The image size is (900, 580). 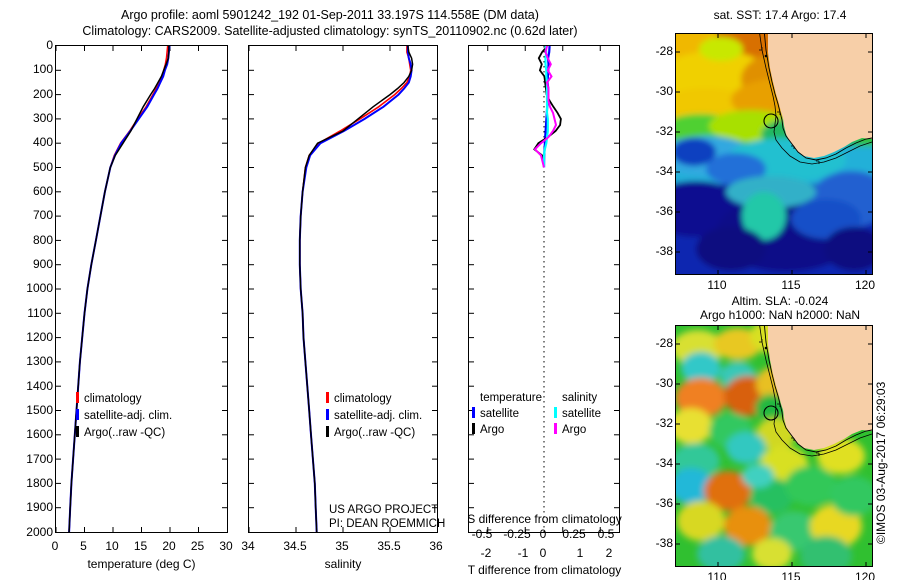 I want to click on sla-lat--38: -38, so click(x=664, y=543).